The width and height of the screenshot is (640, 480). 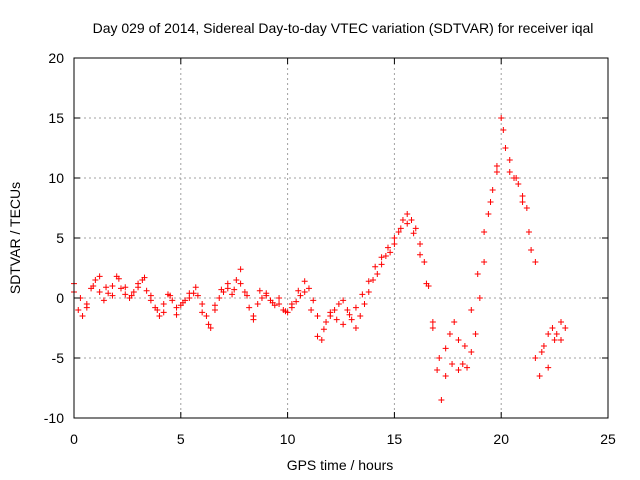 I want to click on x-axis-label: GPS time / hours, so click(x=340, y=465).